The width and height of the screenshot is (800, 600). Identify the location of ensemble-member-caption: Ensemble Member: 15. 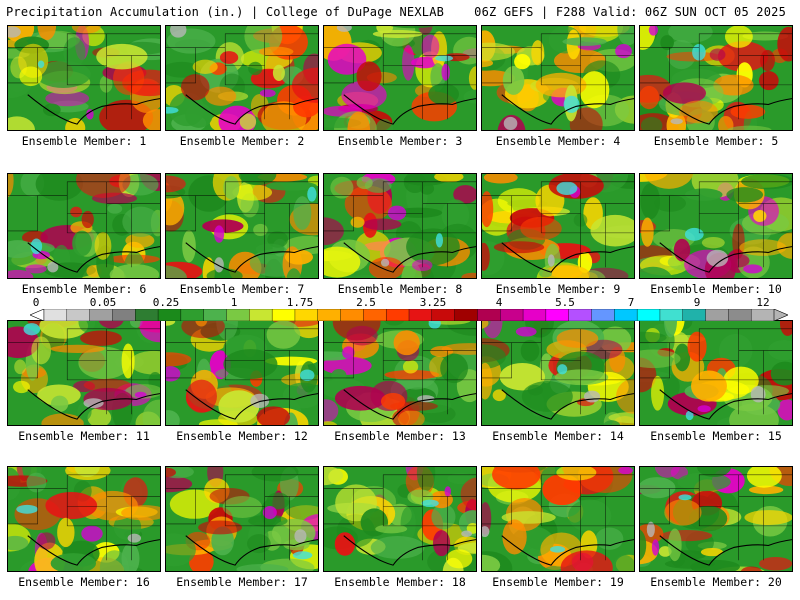
(716, 436).